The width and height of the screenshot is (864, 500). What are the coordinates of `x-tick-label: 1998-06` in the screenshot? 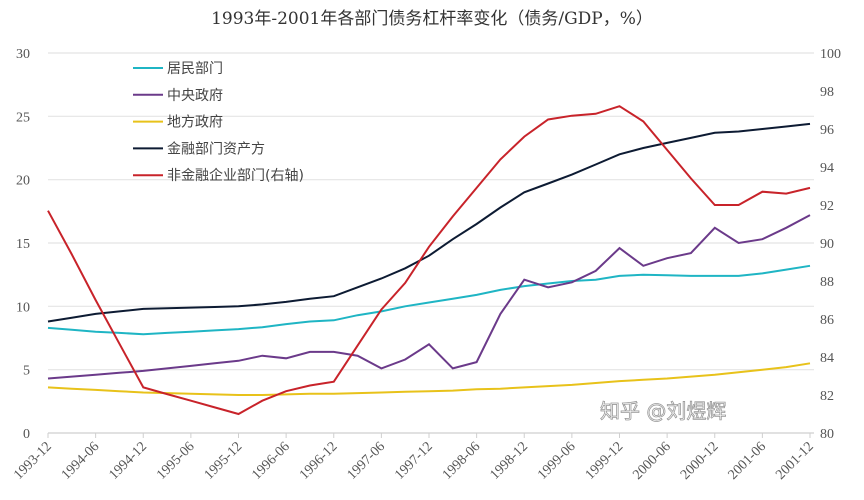 It's located at (462, 461).